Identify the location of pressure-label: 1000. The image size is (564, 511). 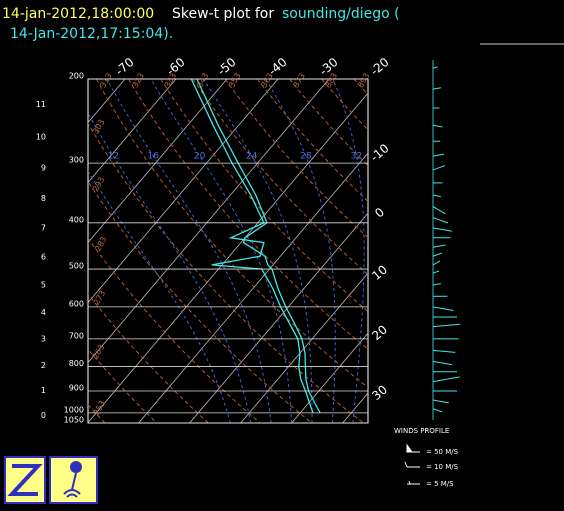
(74, 409).